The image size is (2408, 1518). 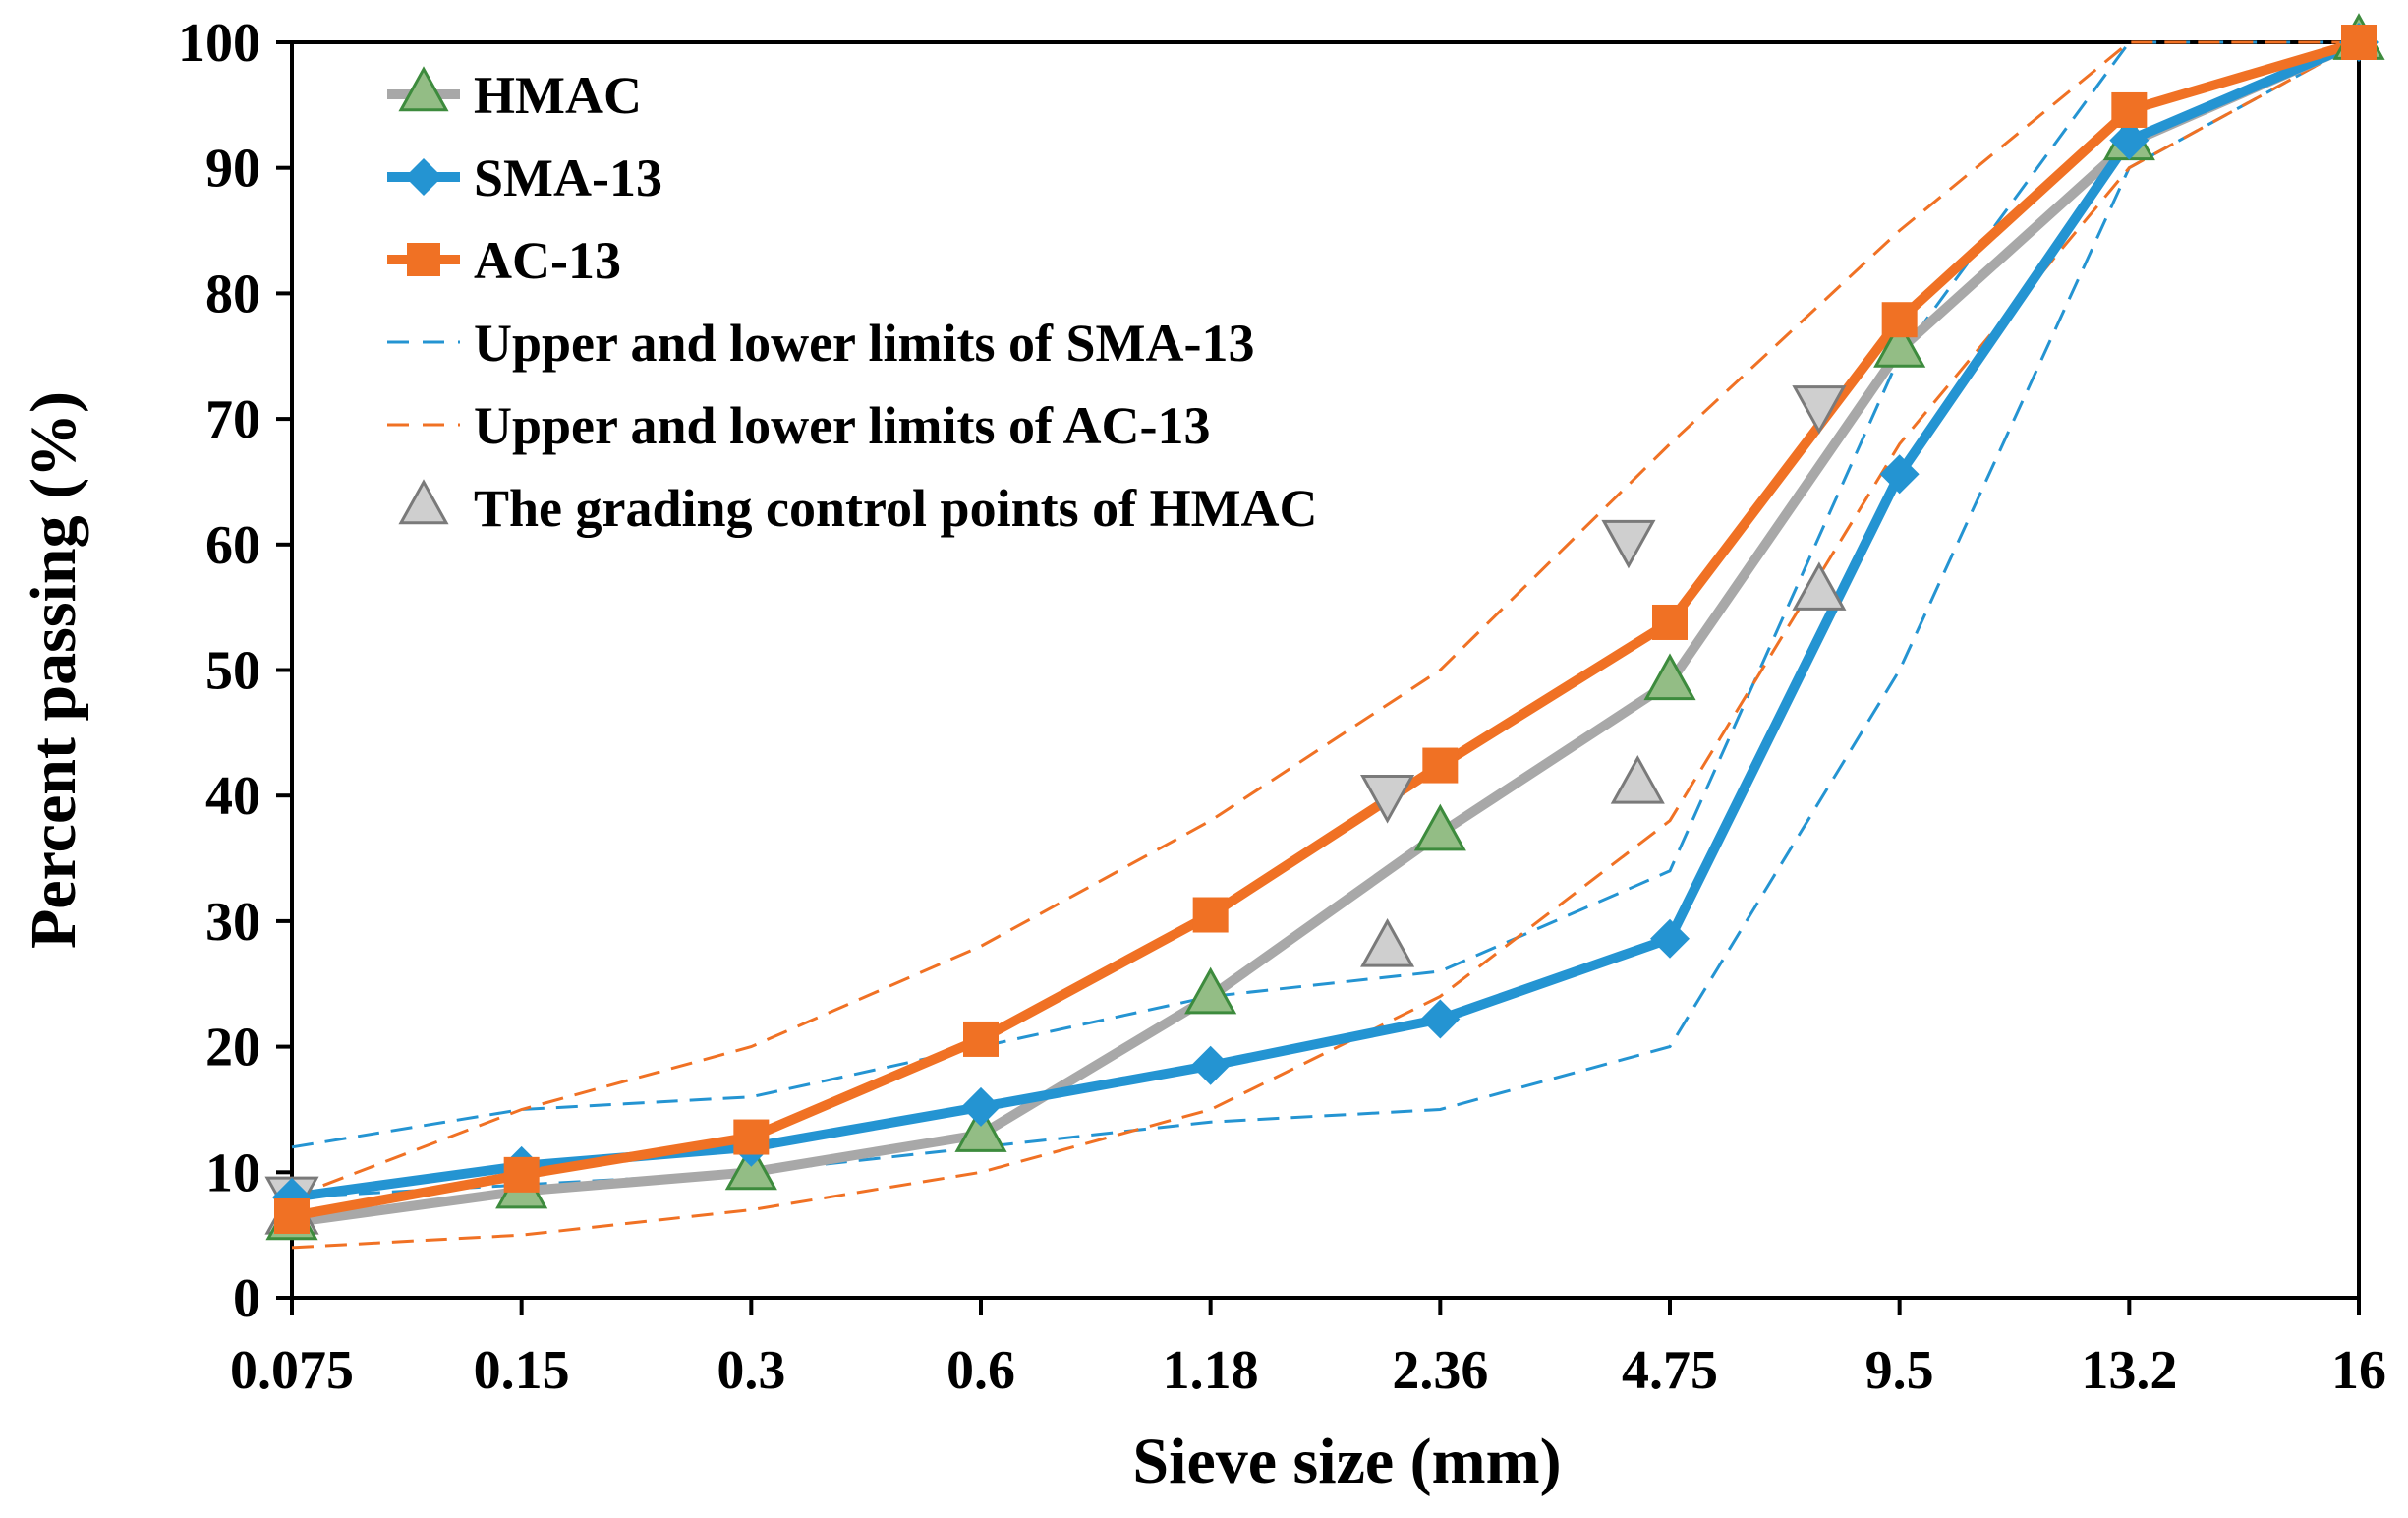 What do you see at coordinates (1670, 1371) in the screenshot?
I see `x-tick-label: 4.75` at bounding box center [1670, 1371].